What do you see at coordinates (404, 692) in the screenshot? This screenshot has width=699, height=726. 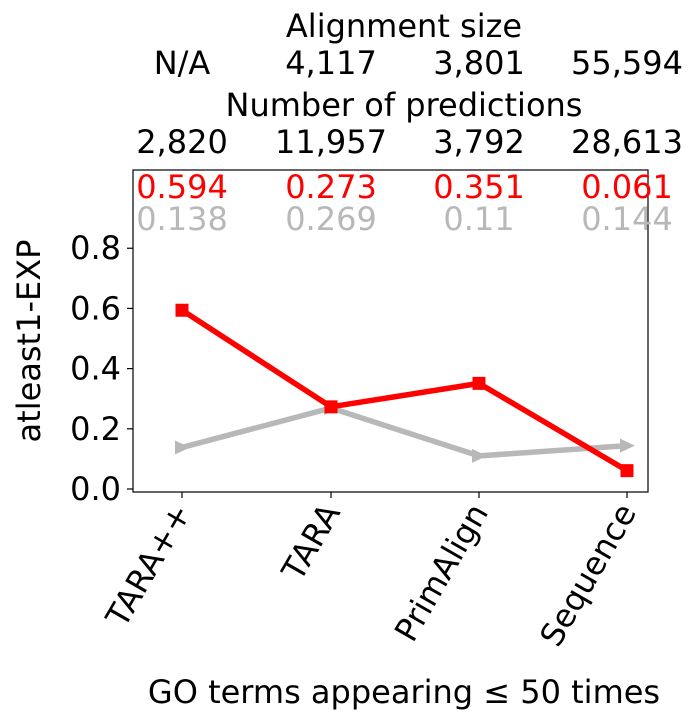 I see `x-axis-label: GO terms appearing ≤ 50 times` at bounding box center [404, 692].